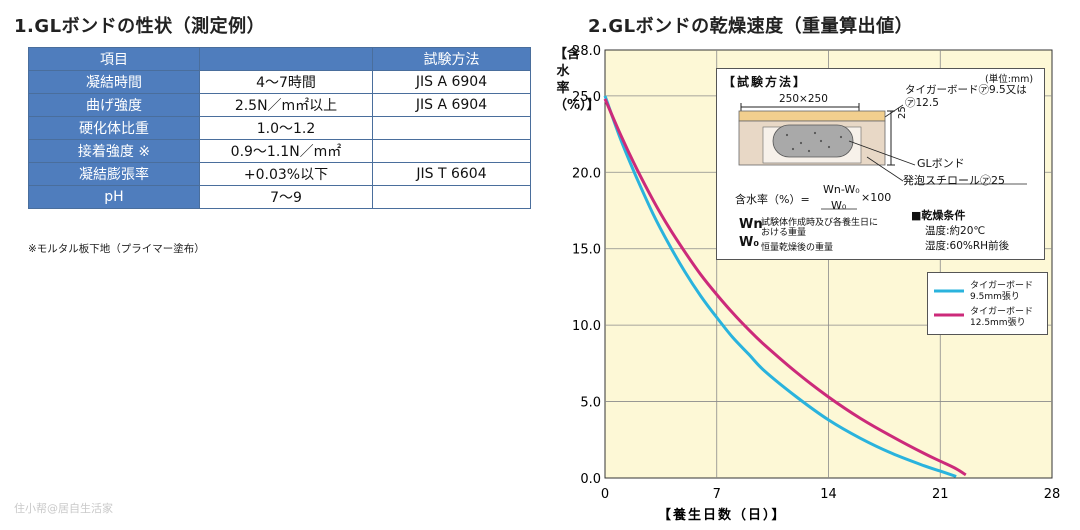  Describe the element at coordinates (114, 105) in the screenshot. I see `row-item: 曲げ強度` at that location.